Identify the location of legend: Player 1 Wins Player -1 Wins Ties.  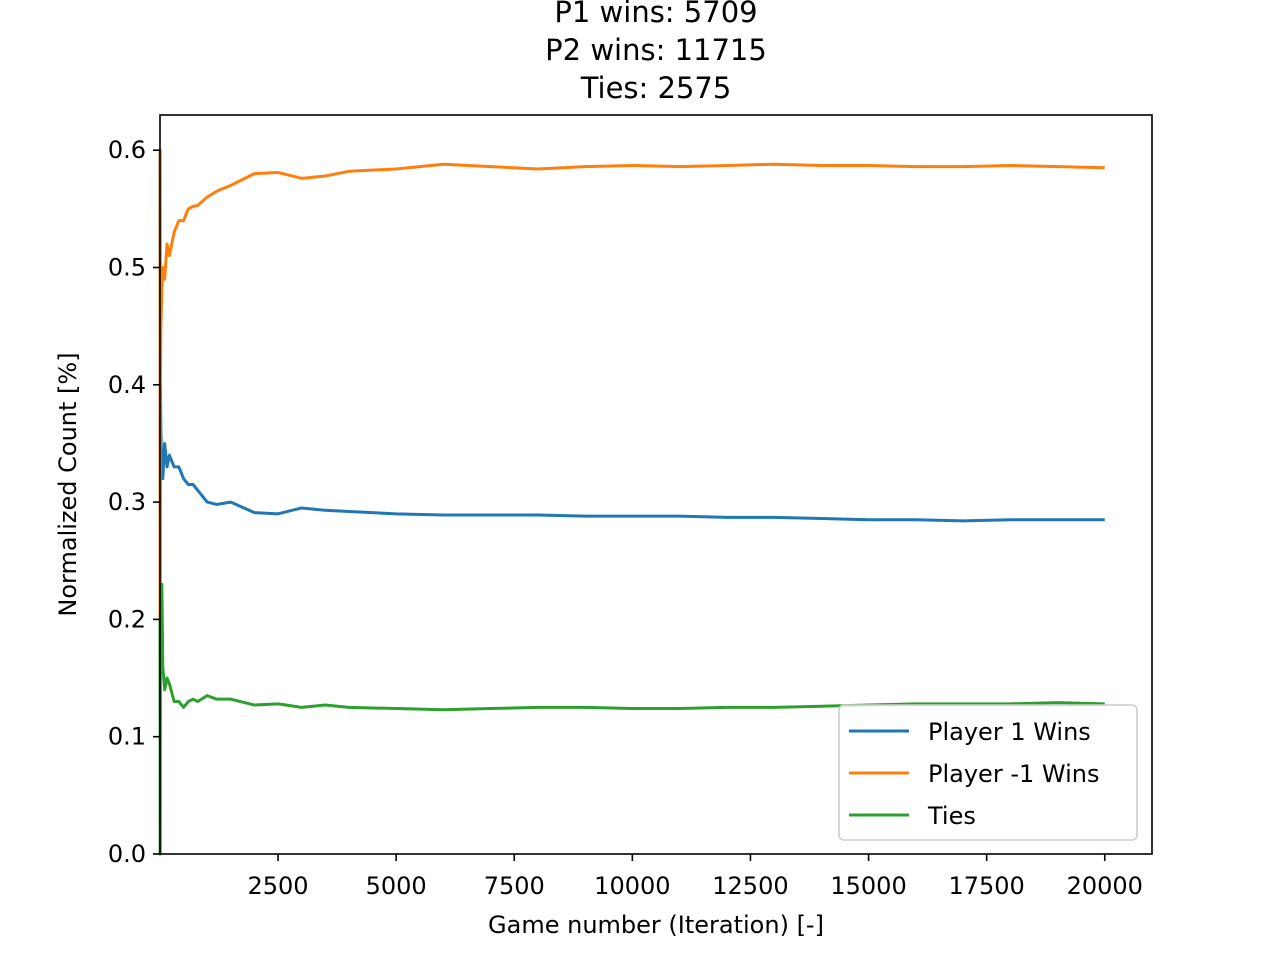
(988, 772).